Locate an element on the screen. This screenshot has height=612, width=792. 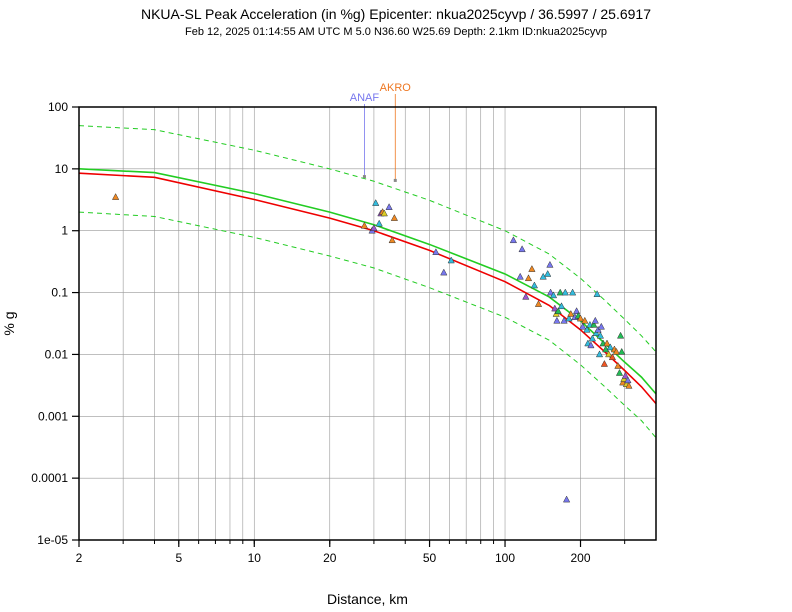
x-tick-label: 100 is located at coordinates (505, 558).